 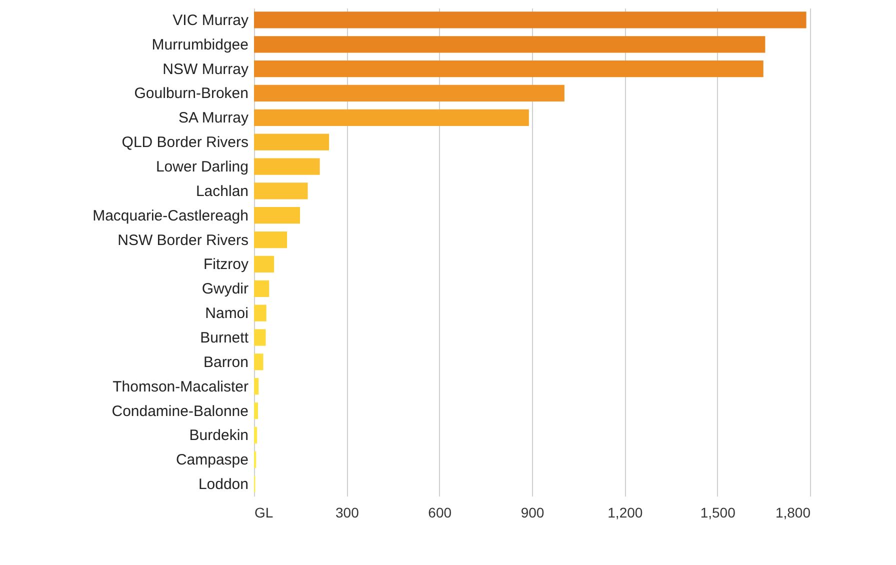 I want to click on y-tick-label: SA Murray, so click(x=213, y=118).